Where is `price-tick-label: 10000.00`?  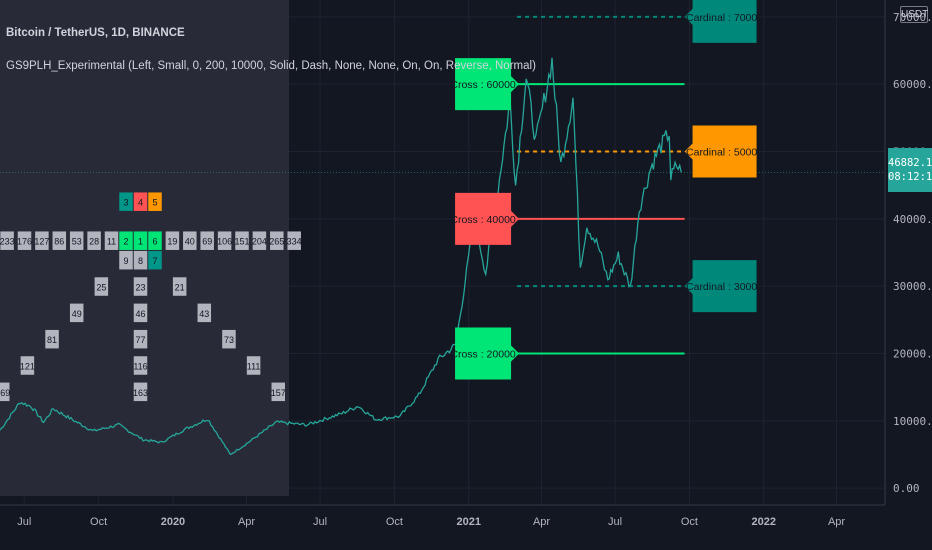 price-tick-label: 10000.00 is located at coordinates (912, 421).